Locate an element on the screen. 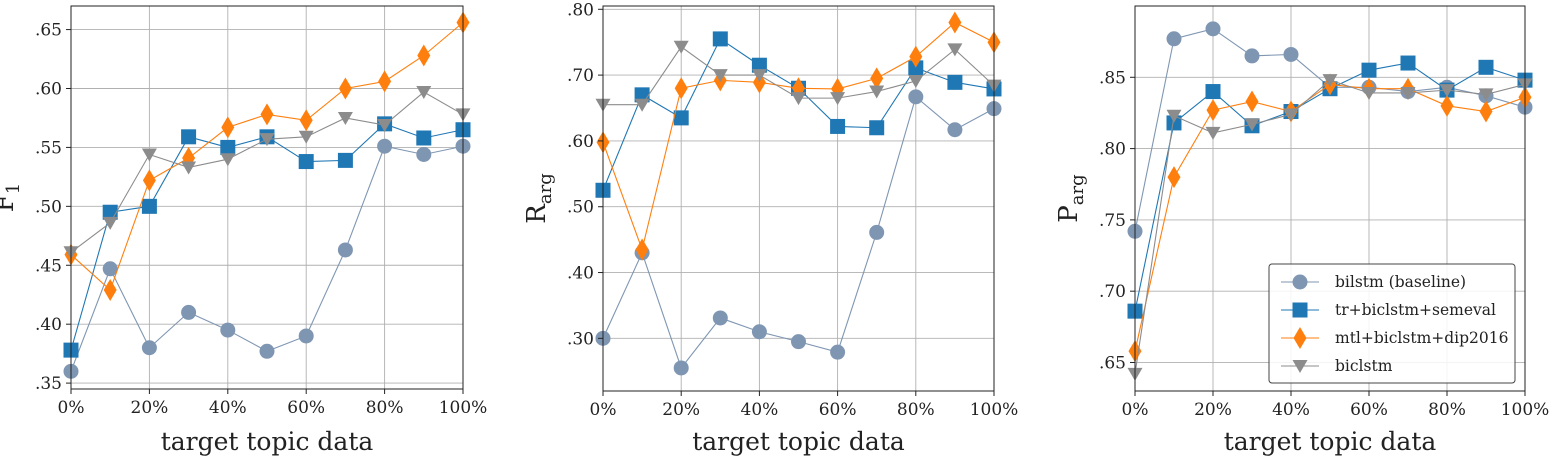  y-tick-label: .35 is located at coordinates (48, 384).